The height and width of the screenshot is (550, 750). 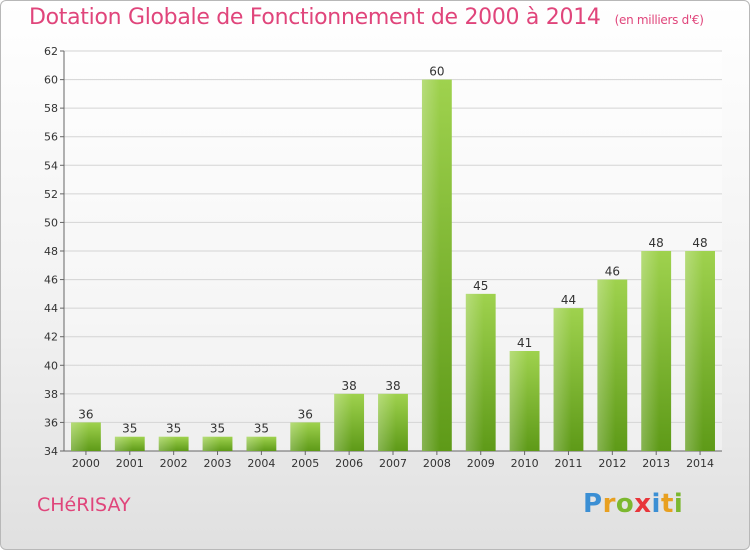 I want to click on x-tick-label: 2013, so click(x=656, y=463).